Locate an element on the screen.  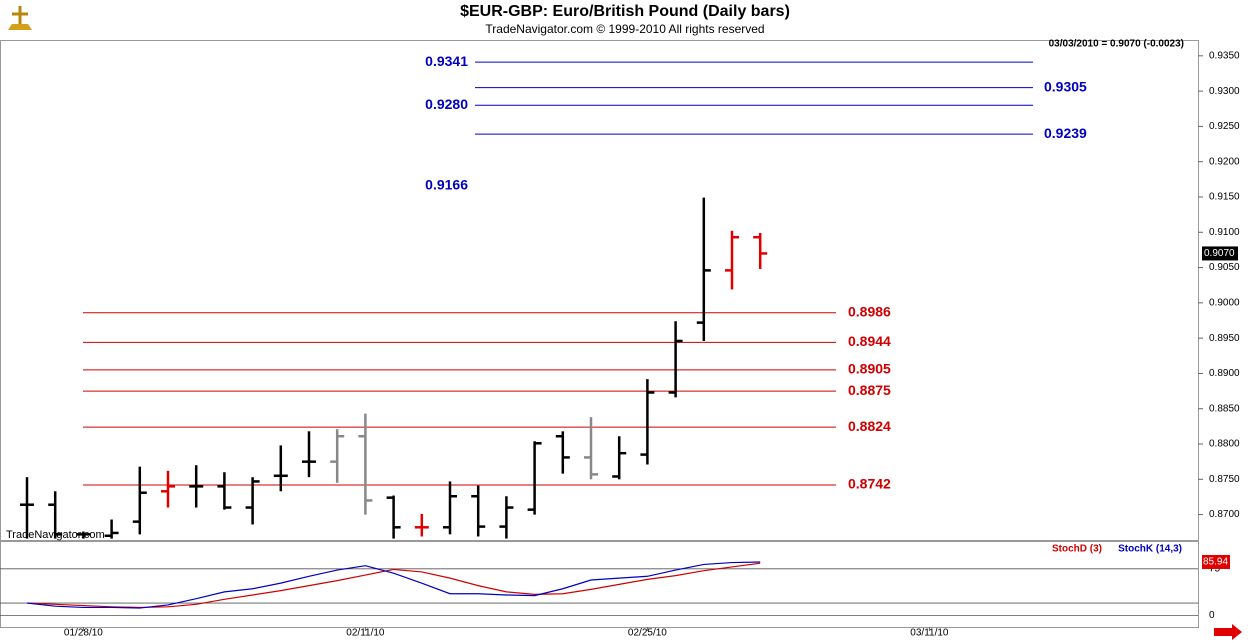
y-tick-label: 0.9100 is located at coordinates (1224, 232).